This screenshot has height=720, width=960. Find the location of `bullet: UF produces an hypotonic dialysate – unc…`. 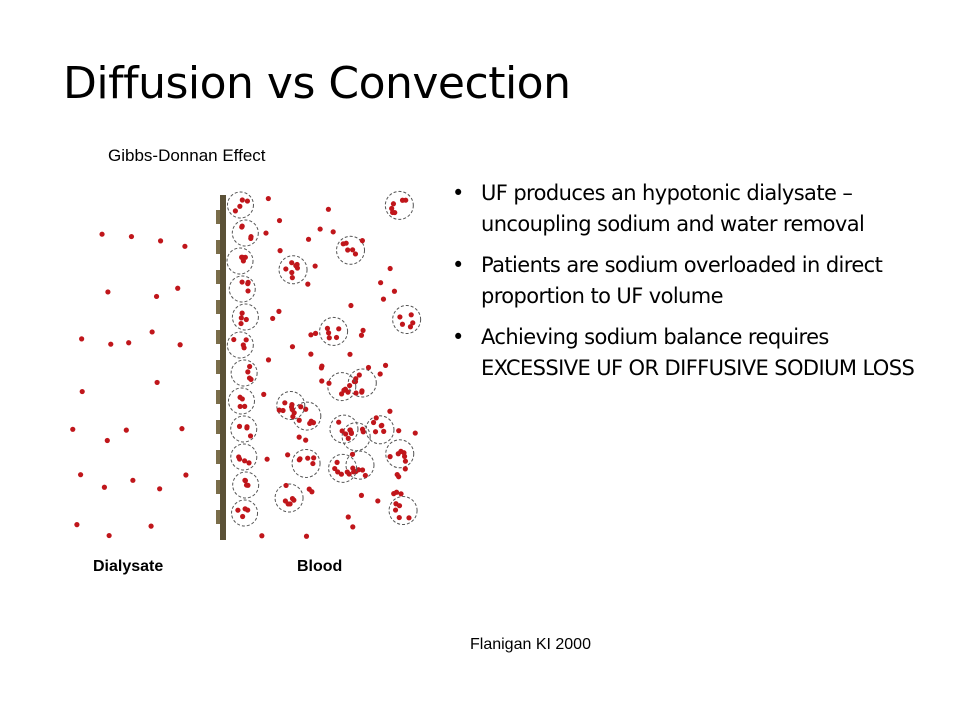

bullet: UF produces an hypotonic dialysate – unc… is located at coordinates (691, 209).